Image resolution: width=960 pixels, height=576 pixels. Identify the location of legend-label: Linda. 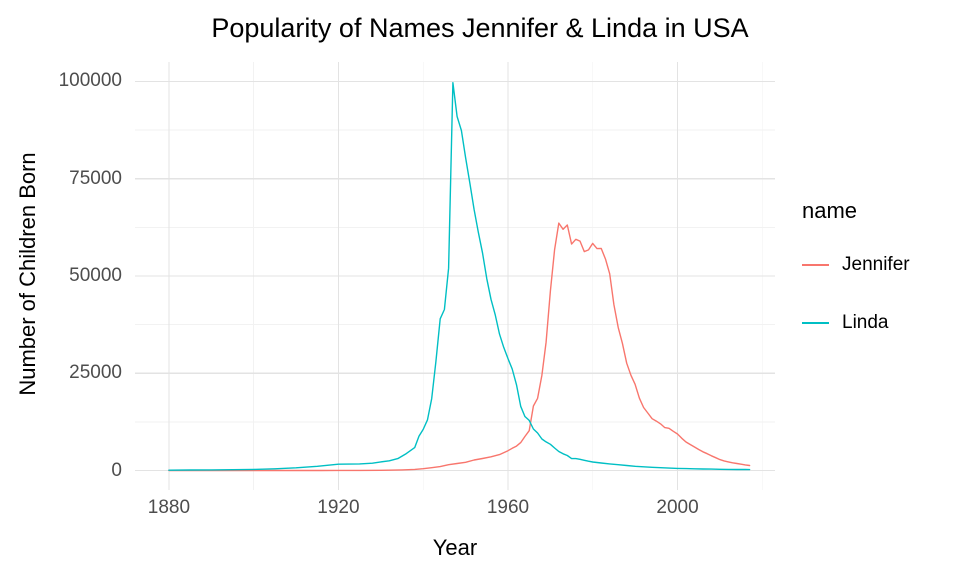
(865, 322).